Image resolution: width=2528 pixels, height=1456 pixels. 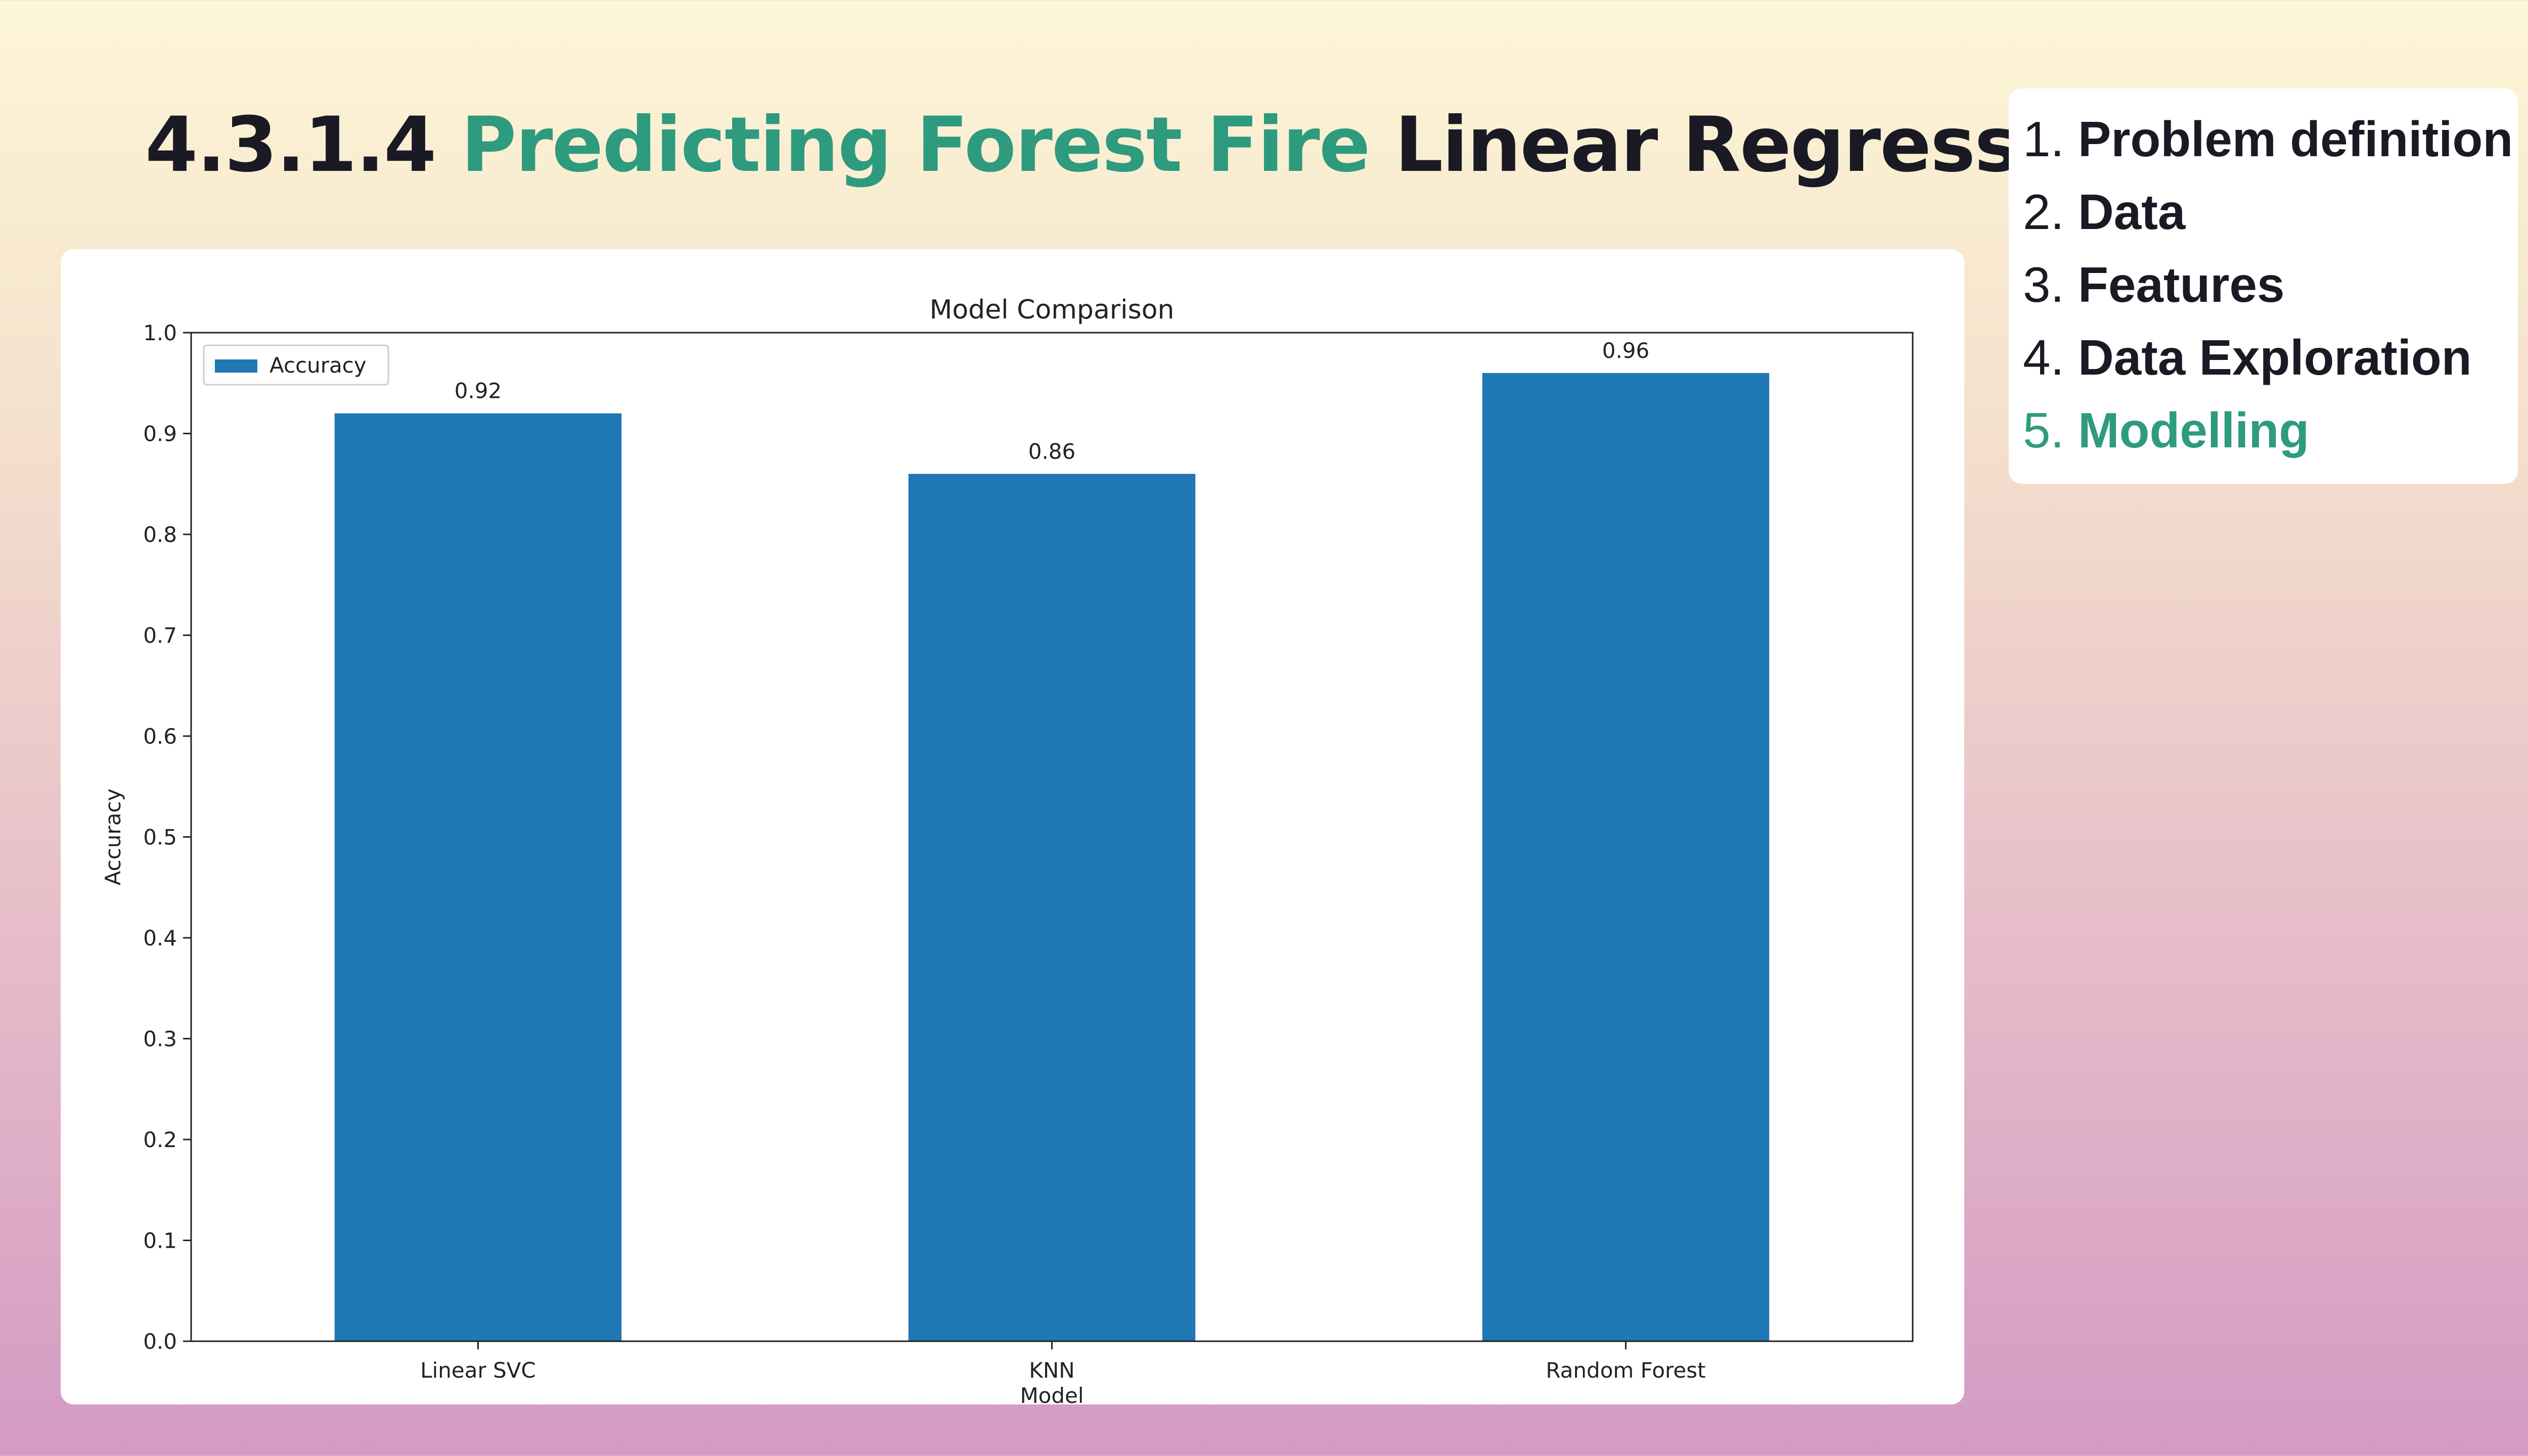 What do you see at coordinates (2268, 139) in the screenshot?
I see `toc-item-problem-definition: 1. Problem definition` at bounding box center [2268, 139].